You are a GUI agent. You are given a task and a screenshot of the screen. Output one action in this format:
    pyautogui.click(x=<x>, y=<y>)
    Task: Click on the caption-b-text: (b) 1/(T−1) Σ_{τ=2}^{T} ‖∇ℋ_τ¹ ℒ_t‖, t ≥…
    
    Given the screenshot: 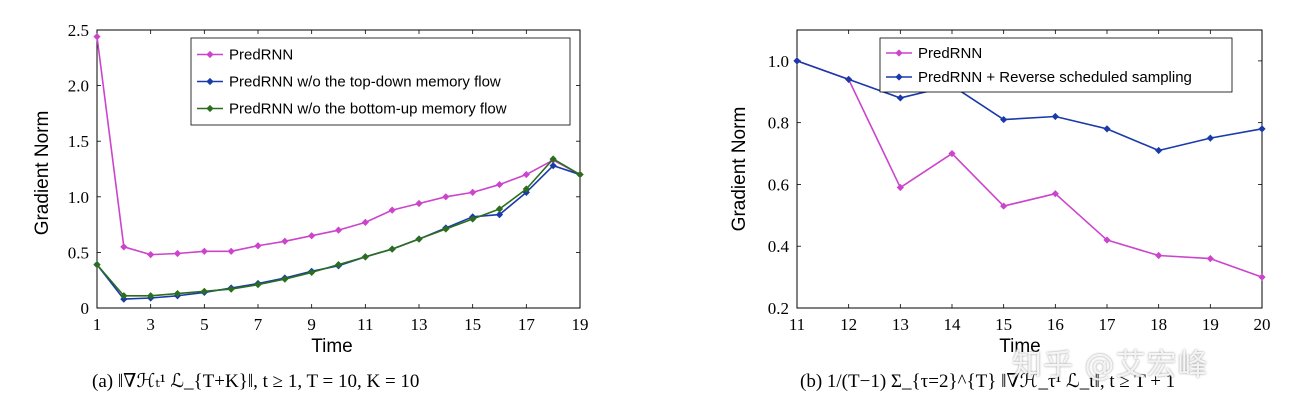 What is the action you would take?
    pyautogui.click(x=988, y=381)
    